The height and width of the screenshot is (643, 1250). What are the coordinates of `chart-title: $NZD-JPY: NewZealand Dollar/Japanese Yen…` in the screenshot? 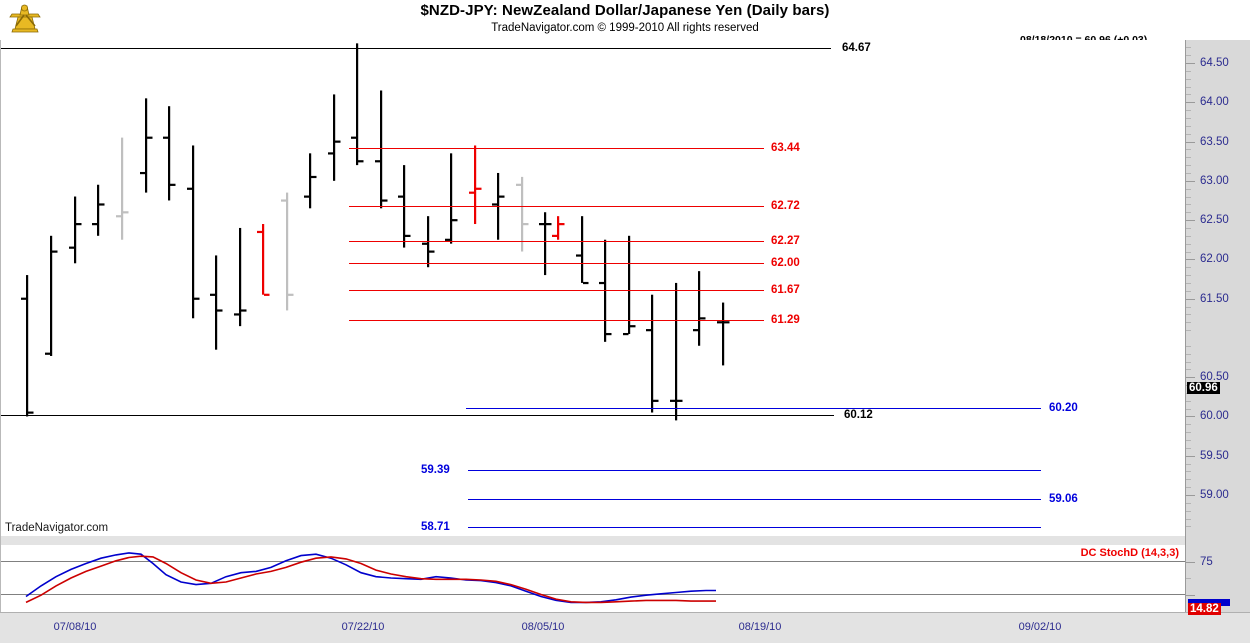 It's located at (625, 10).